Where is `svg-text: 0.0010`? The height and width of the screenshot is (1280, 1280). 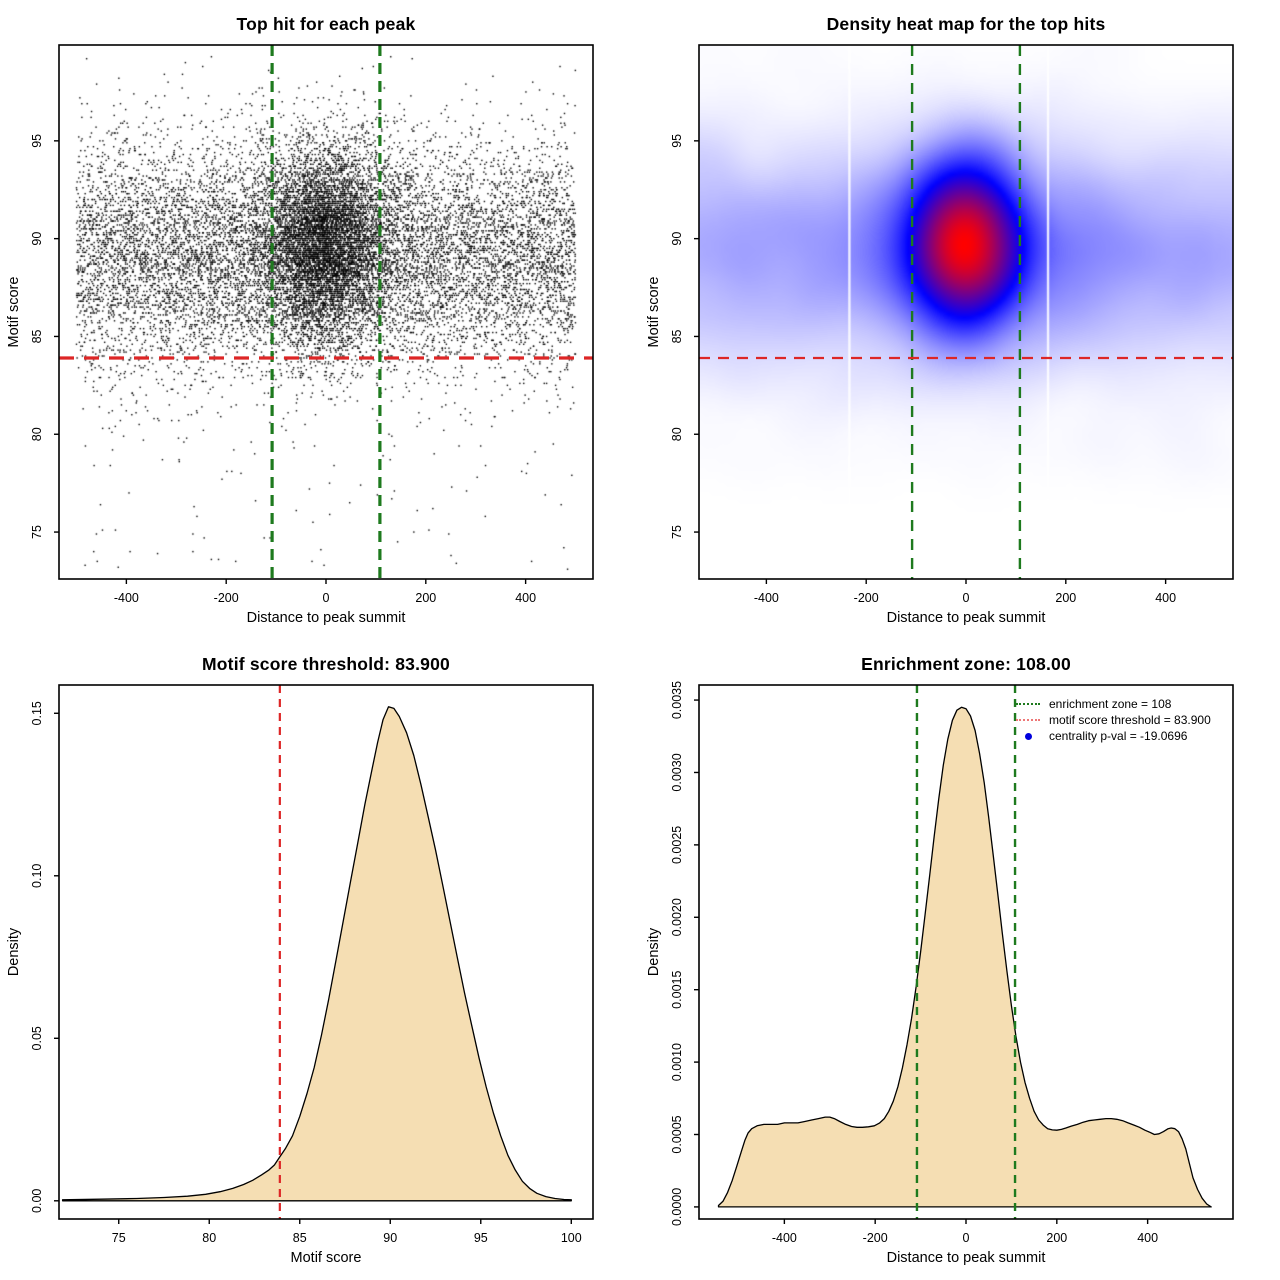 svg-text: 0.0010 is located at coordinates (677, 1062).